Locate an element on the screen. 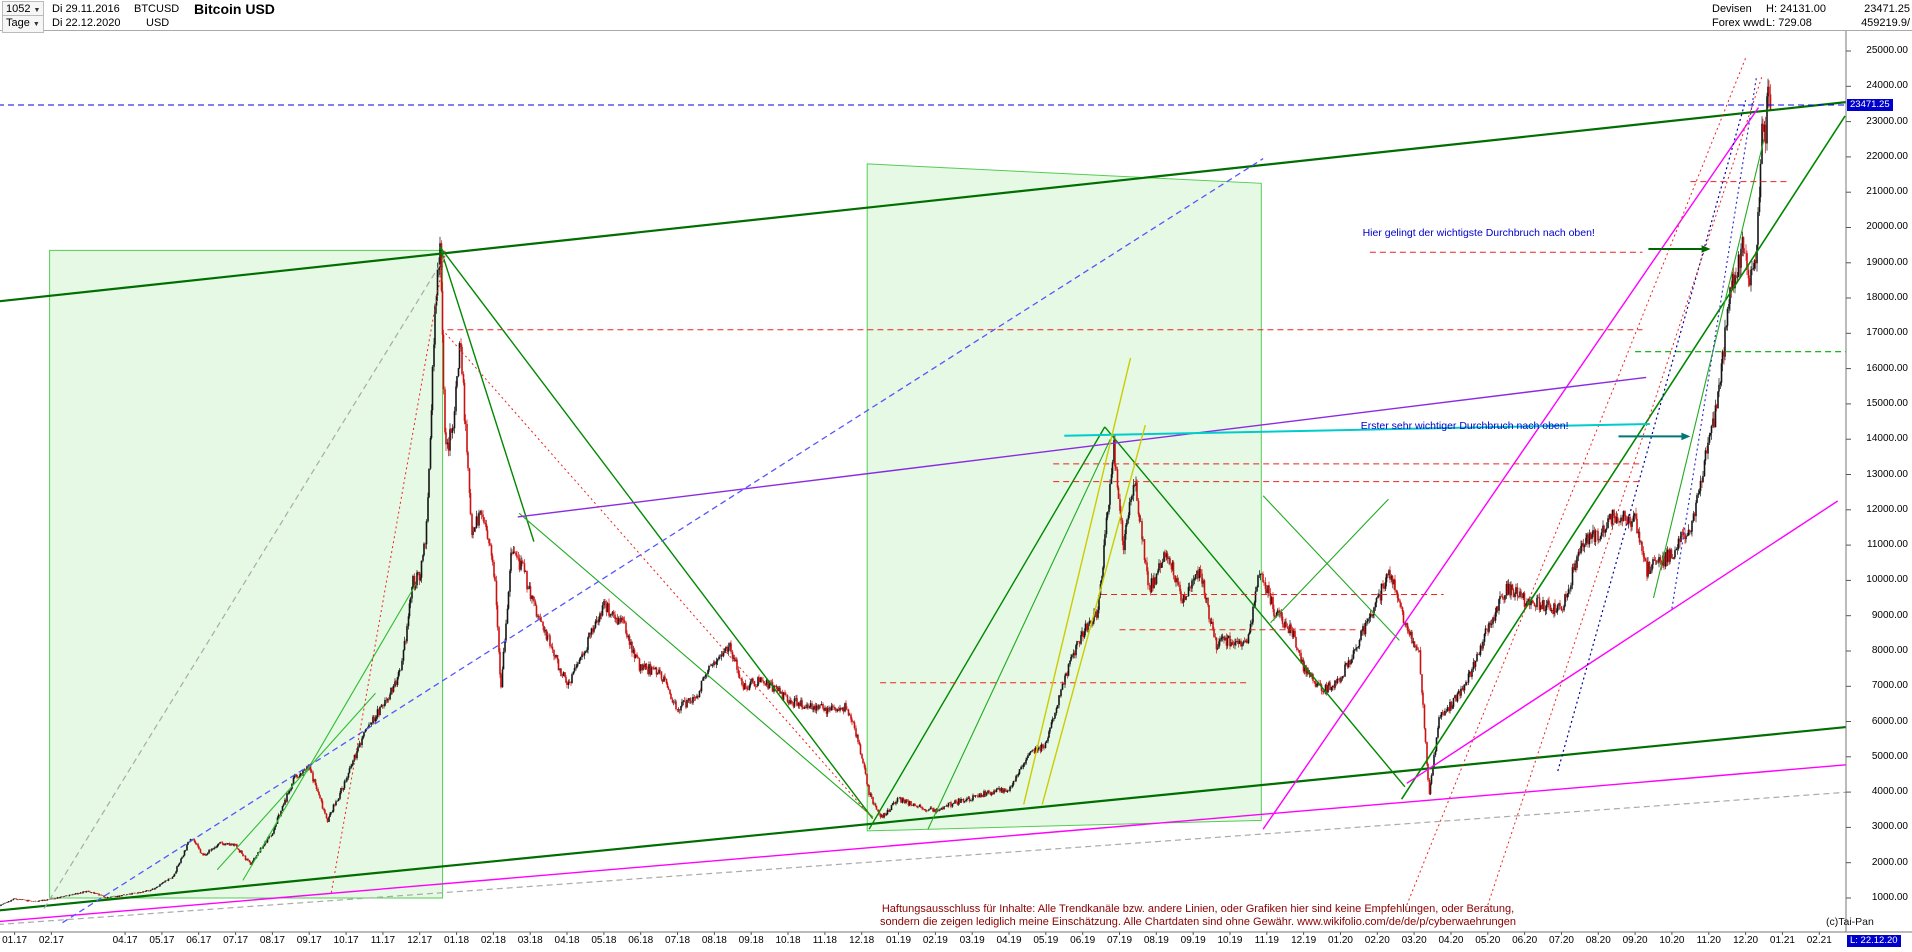 The width and height of the screenshot is (1912, 952). x-axis-label: 07.18 is located at coordinates (678, 940).